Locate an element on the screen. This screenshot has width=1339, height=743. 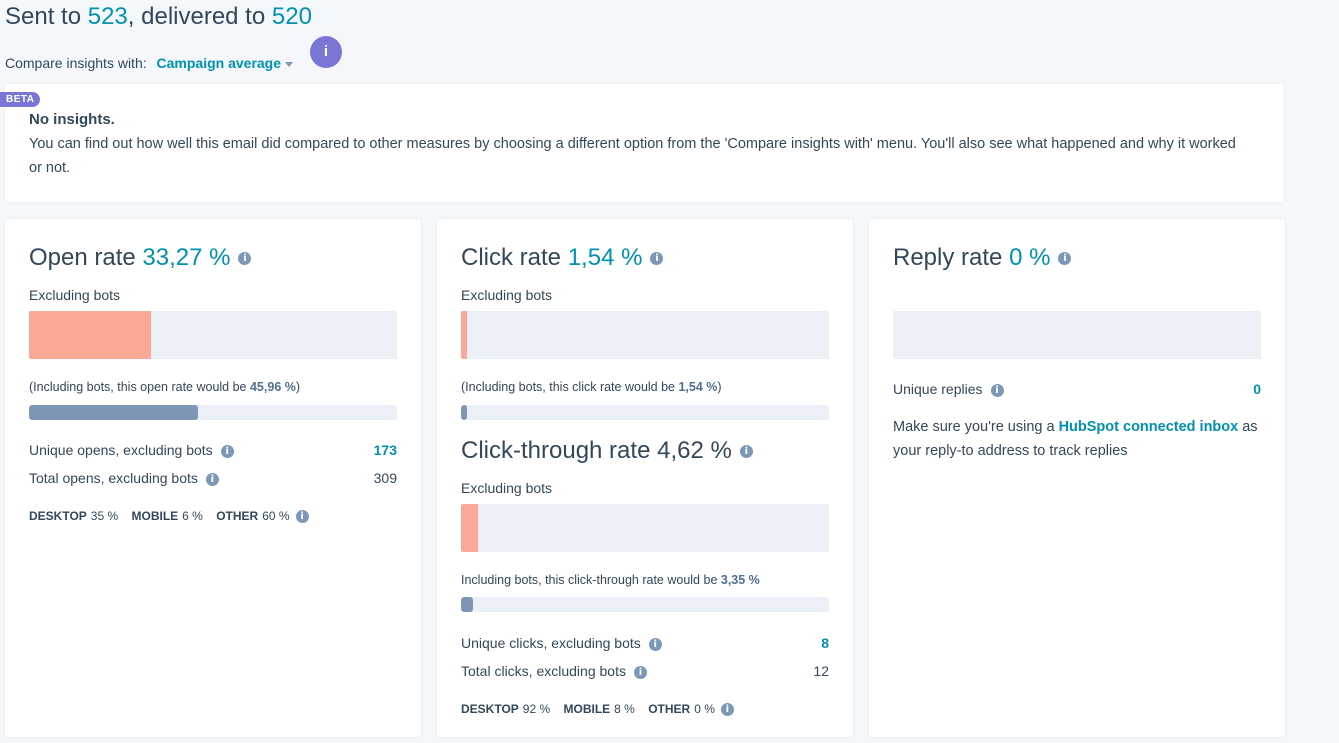
compare-dropdown: Campaign average is located at coordinates (225, 63).